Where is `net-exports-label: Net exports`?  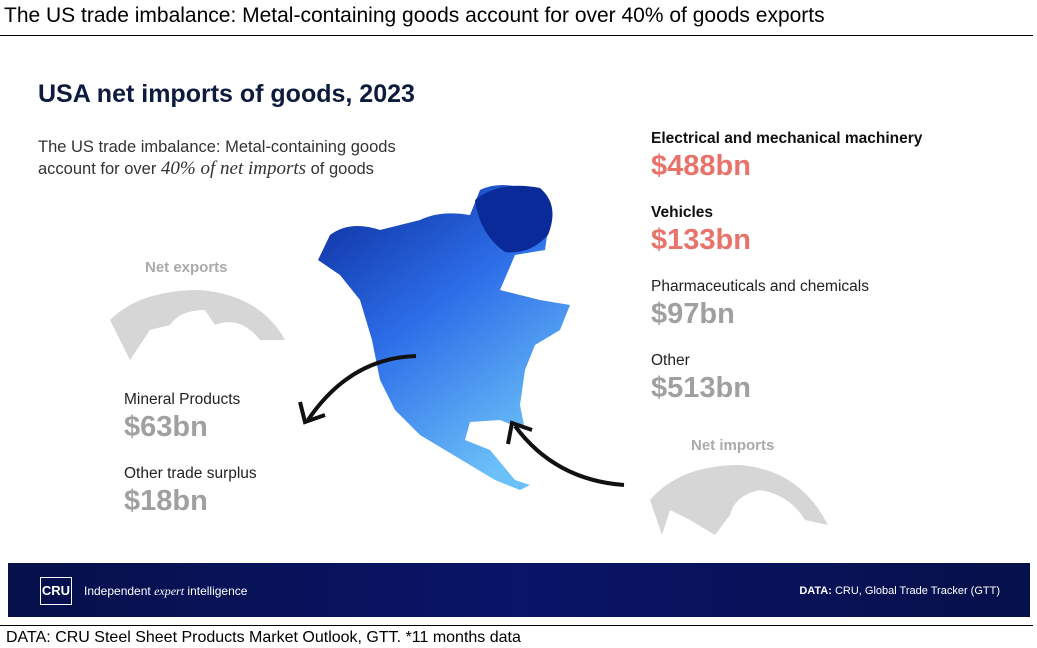
net-exports-label: Net exports is located at coordinates (186, 267).